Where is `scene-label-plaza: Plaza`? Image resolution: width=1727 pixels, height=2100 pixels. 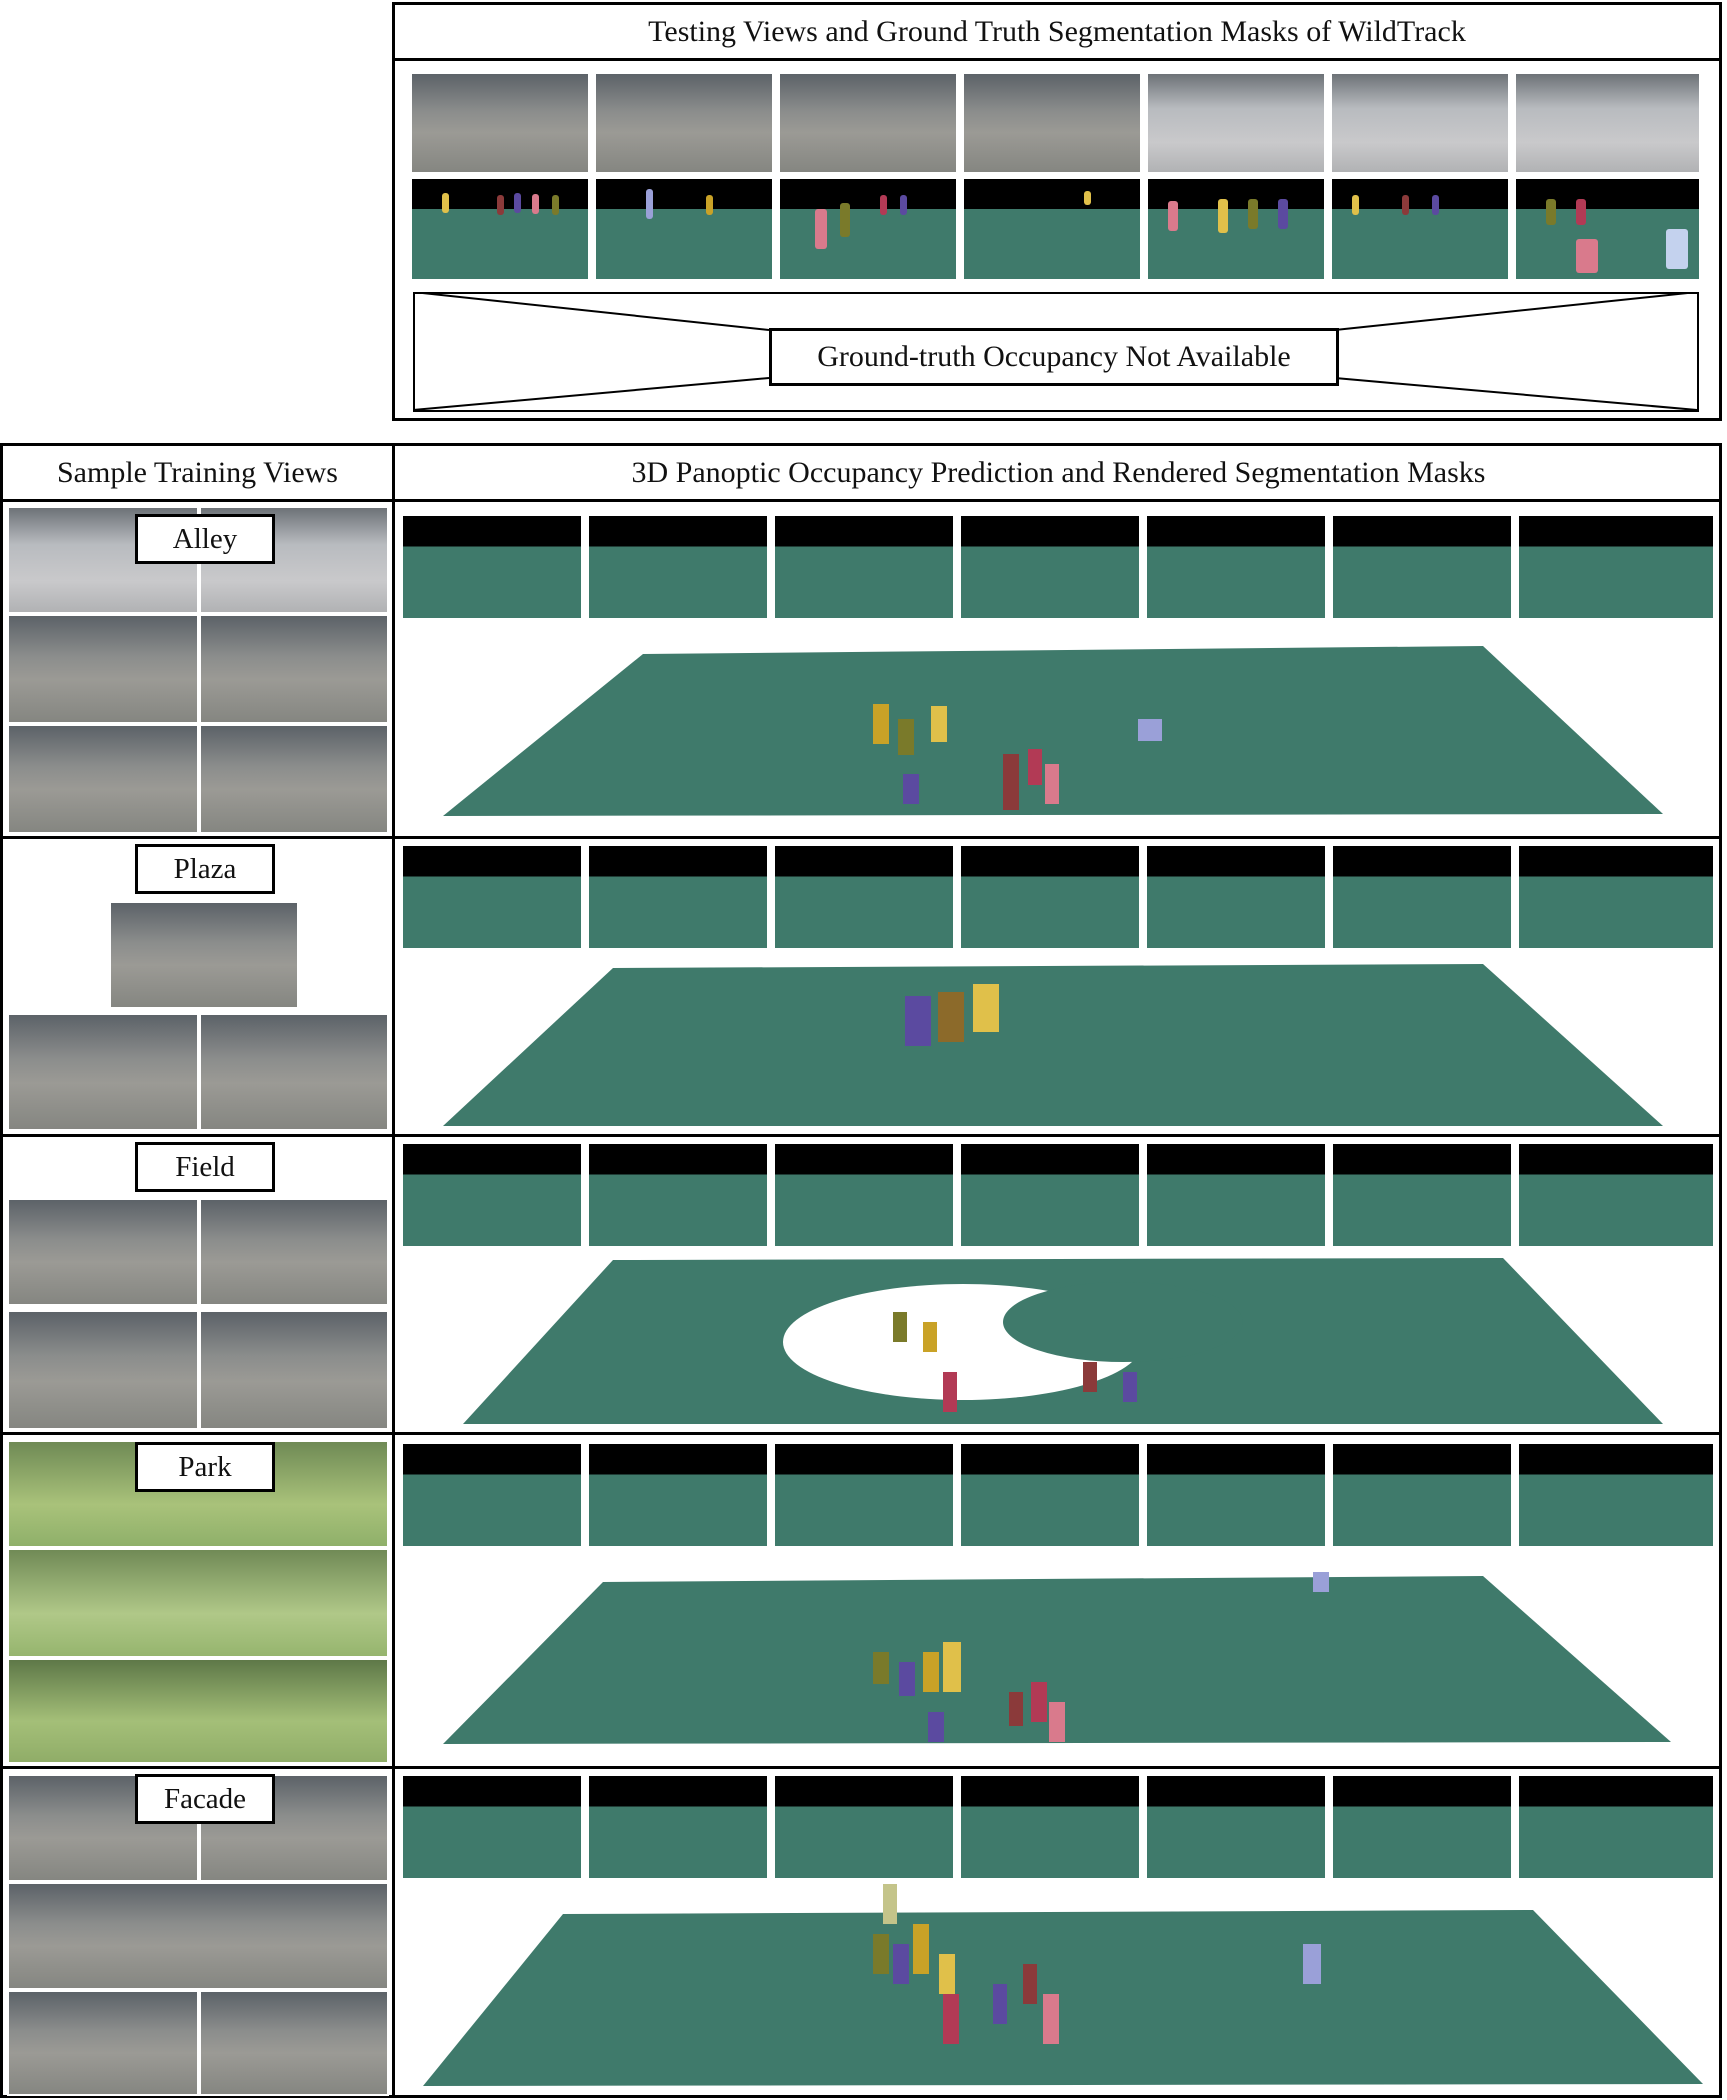
scene-label-plaza: Plaza is located at coordinates (205, 869).